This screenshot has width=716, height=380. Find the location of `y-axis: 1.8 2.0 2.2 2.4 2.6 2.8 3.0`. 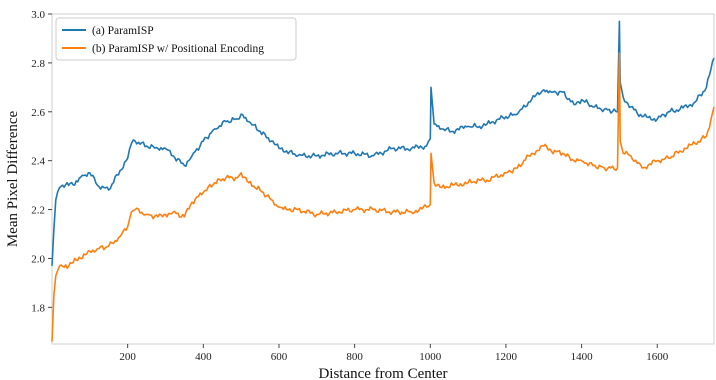

y-axis: 1.8 2.0 2.2 2.4 2.6 2.8 3.0 is located at coordinates (41, 161).